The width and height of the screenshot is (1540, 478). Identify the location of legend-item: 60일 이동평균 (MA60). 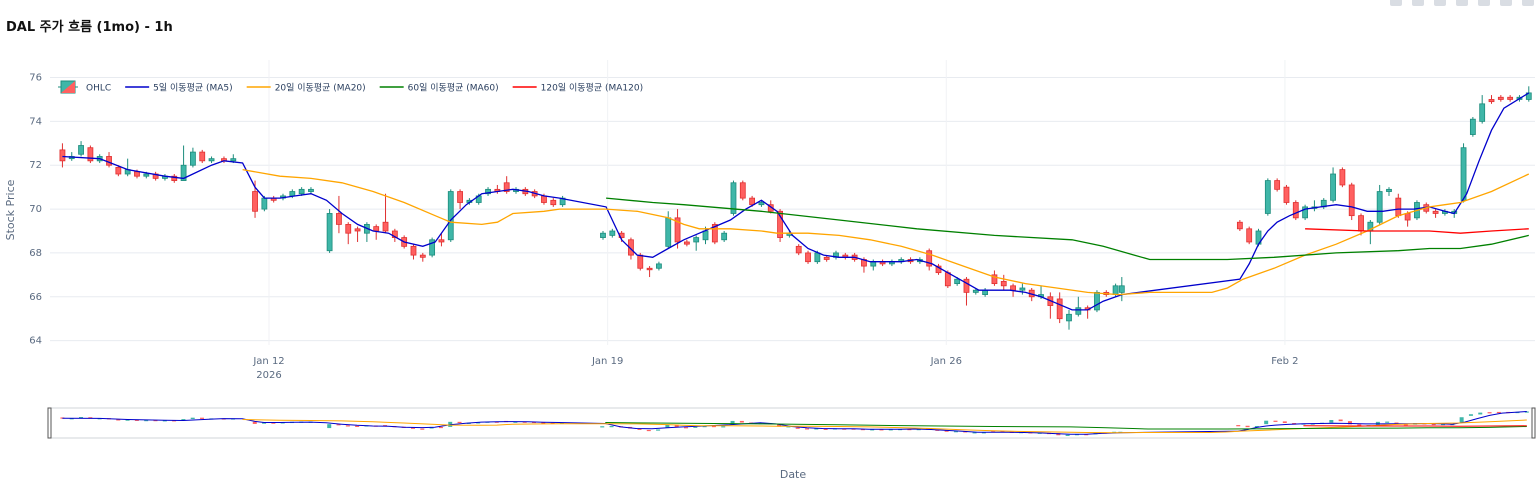
(439, 88).